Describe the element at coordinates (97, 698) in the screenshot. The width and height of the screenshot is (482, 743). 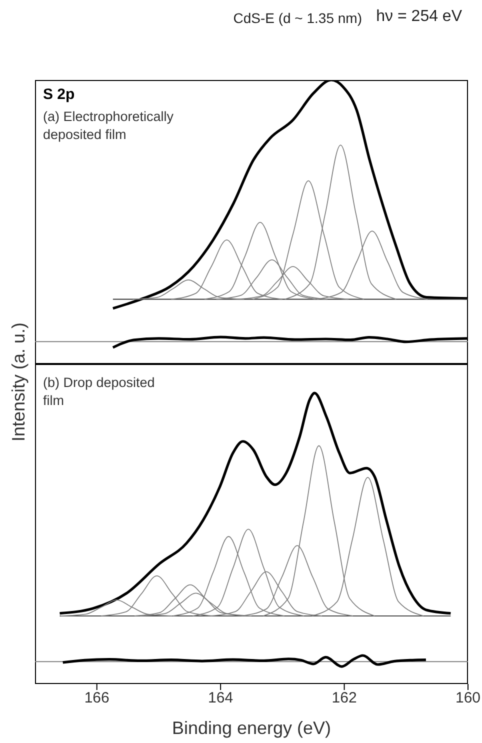
I see `x-tick-label: 166` at that location.